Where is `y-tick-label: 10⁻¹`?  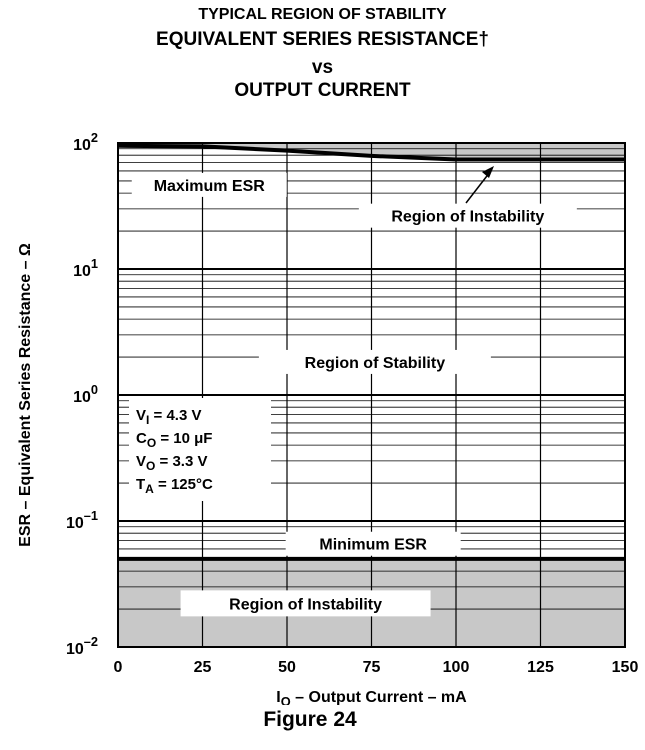
y-tick-label: 10⁻¹ is located at coordinates (82, 520).